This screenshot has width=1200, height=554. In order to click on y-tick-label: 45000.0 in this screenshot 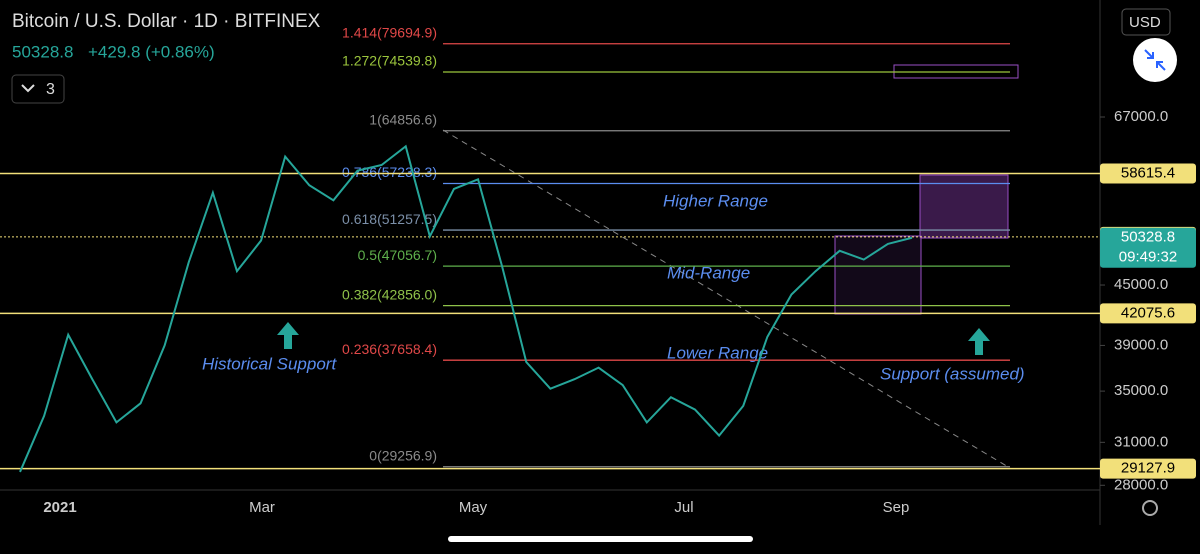, I will do `click(1141, 284)`.